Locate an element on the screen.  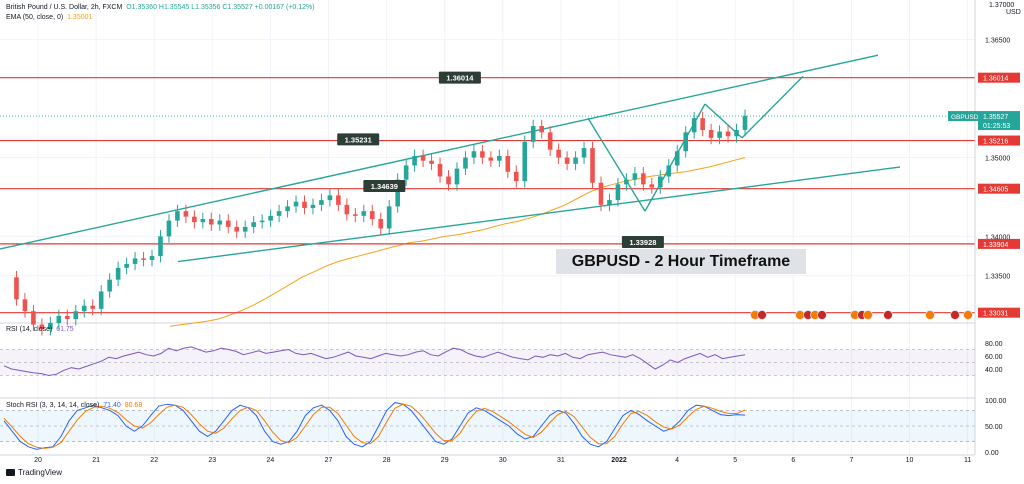
price-callout-label: 1.34639 is located at coordinates (384, 186).